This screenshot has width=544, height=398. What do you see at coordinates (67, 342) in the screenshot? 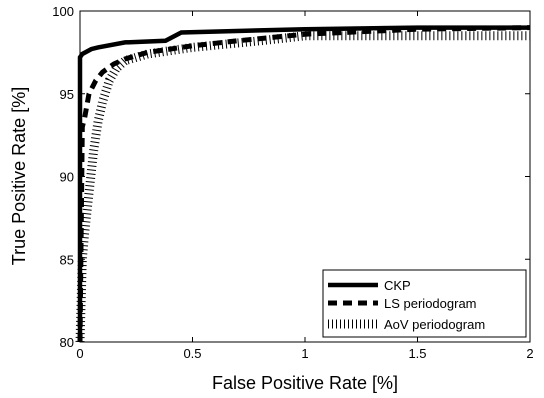
I see `y-tick-label: 80` at bounding box center [67, 342].